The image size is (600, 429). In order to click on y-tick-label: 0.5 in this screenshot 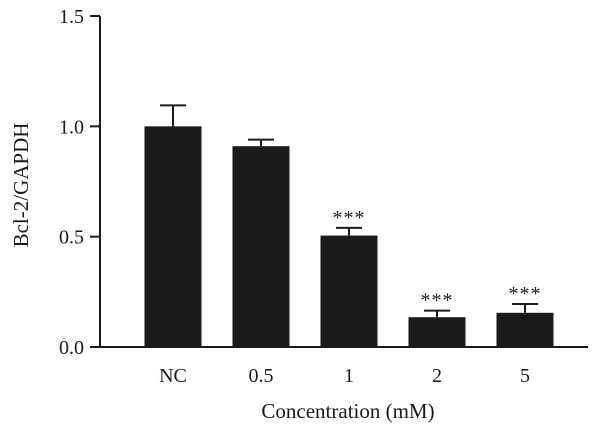, I will do `click(71, 238)`.